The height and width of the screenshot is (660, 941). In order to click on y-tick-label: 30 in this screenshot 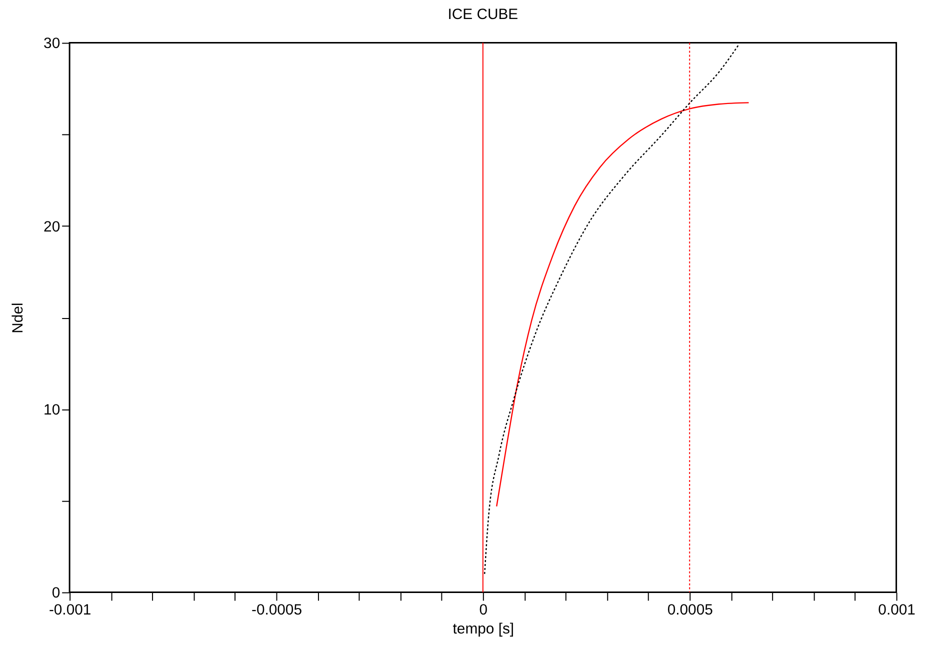, I will do `click(52, 44)`.